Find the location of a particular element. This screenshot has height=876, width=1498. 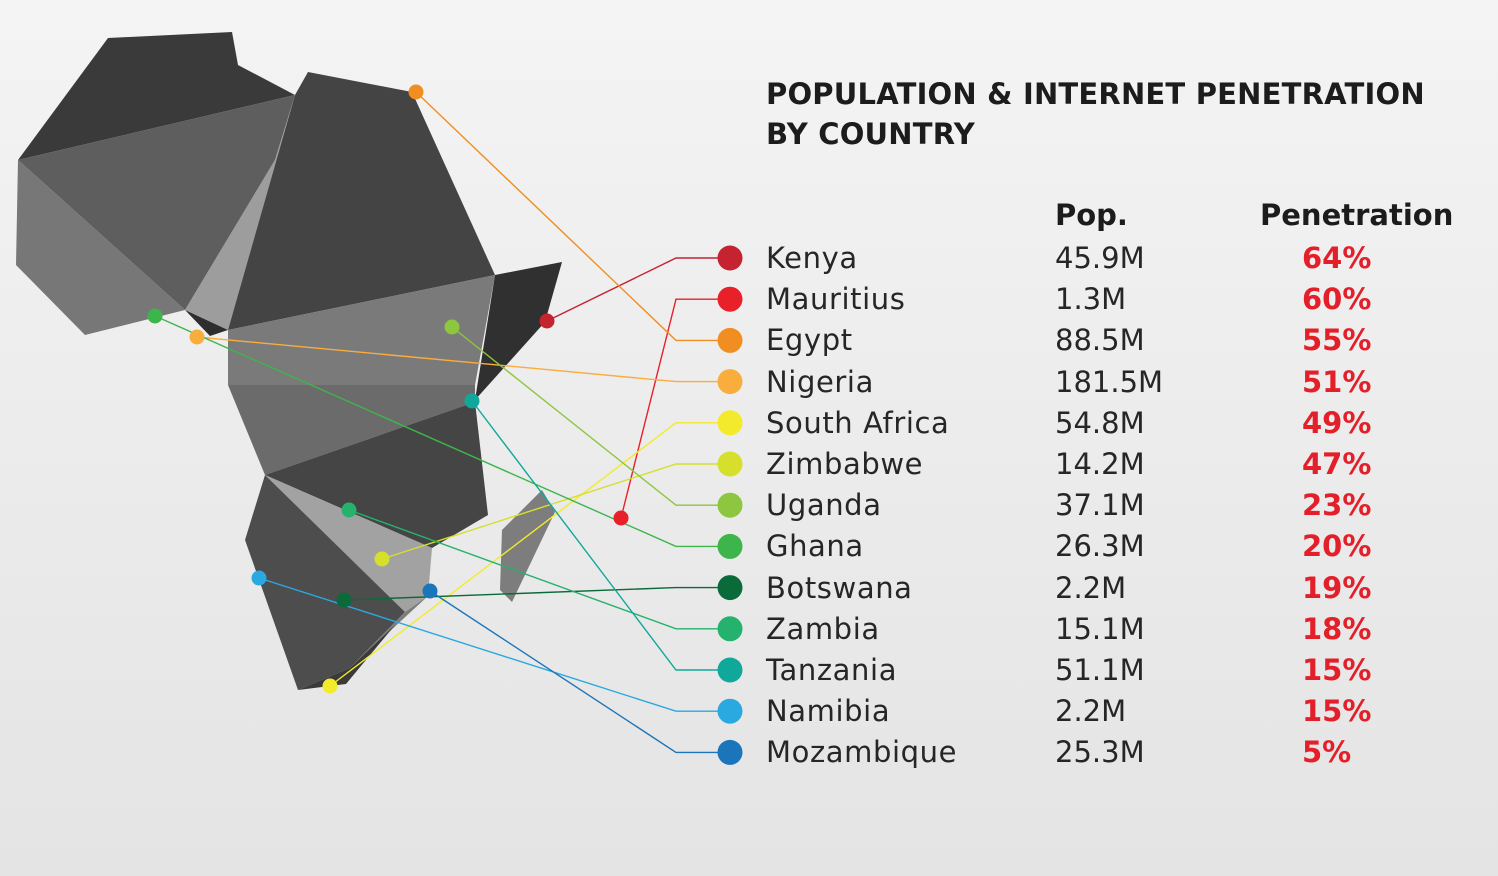

country-pop: 37.1M is located at coordinates (1100, 505).